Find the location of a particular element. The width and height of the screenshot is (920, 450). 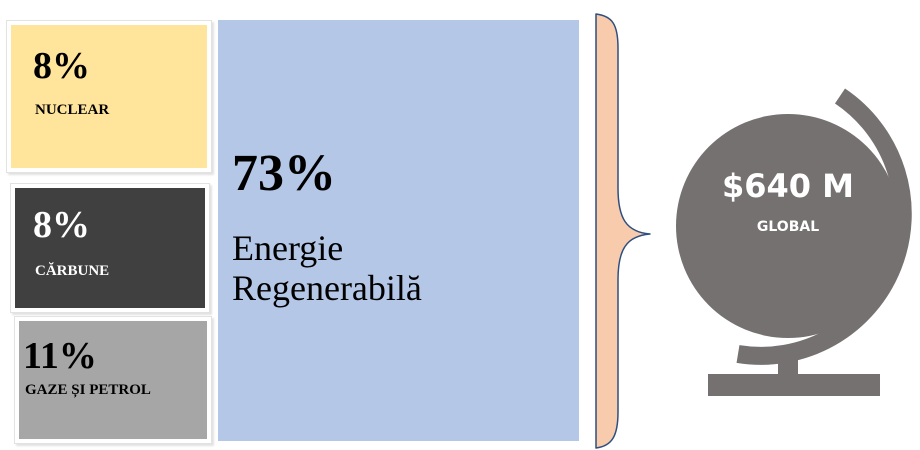

segment-gaze-petrol-label: GAZE ȘI PETROL is located at coordinates (88, 390).